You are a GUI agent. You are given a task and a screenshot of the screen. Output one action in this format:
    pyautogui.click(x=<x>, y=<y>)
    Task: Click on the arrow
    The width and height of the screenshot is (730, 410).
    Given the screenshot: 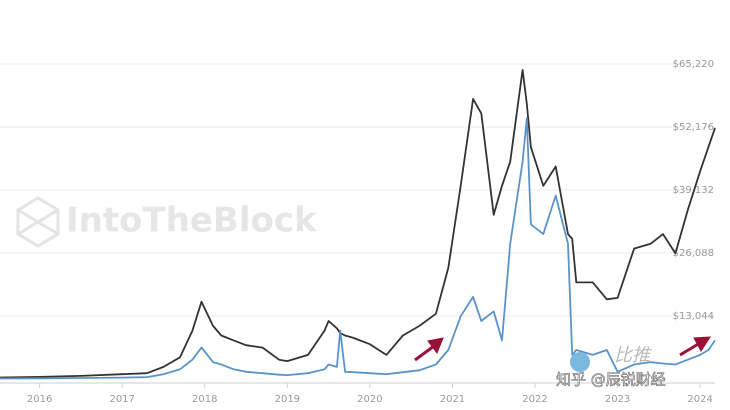 What is the action you would take?
    pyautogui.click(x=562, y=349)
    